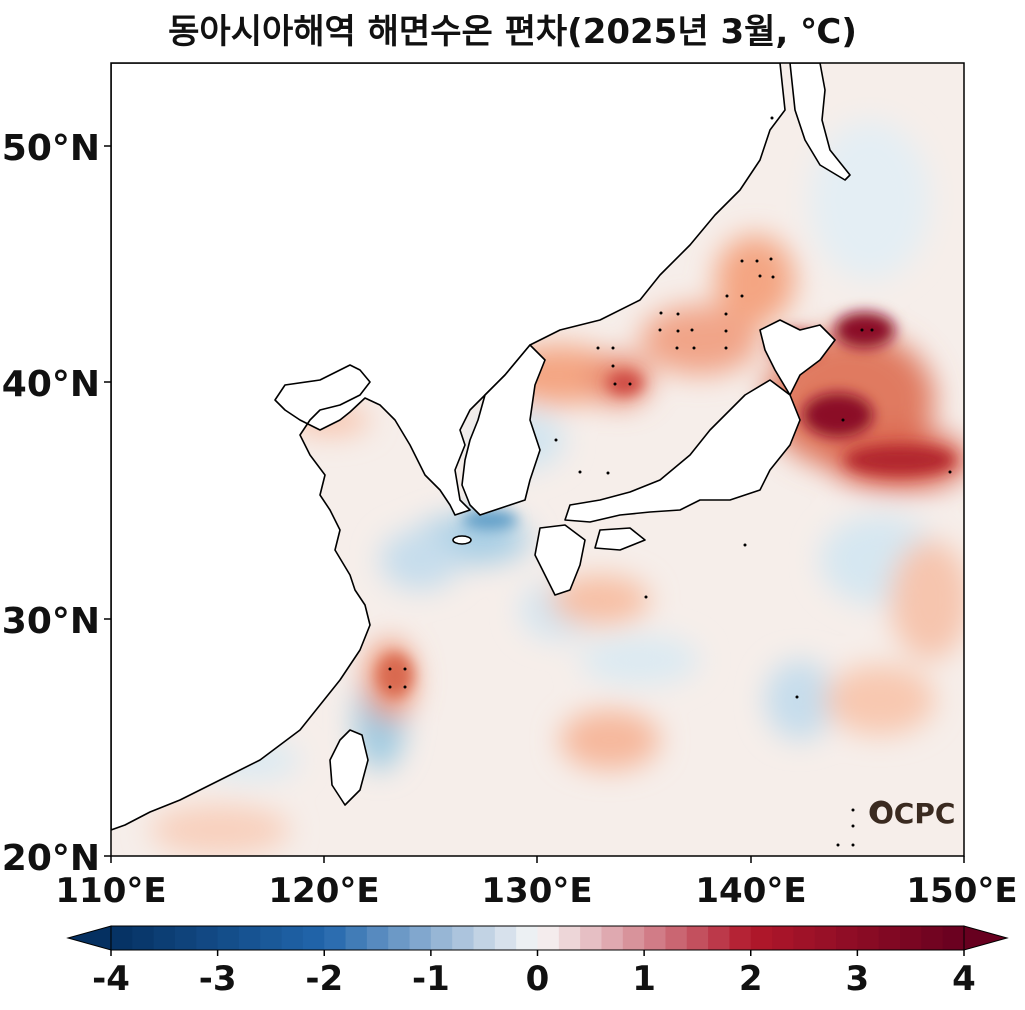 The image size is (1025, 1010). Describe the element at coordinates (536, 891) in the screenshot. I see `lon-label-130e: 130°E` at that location.